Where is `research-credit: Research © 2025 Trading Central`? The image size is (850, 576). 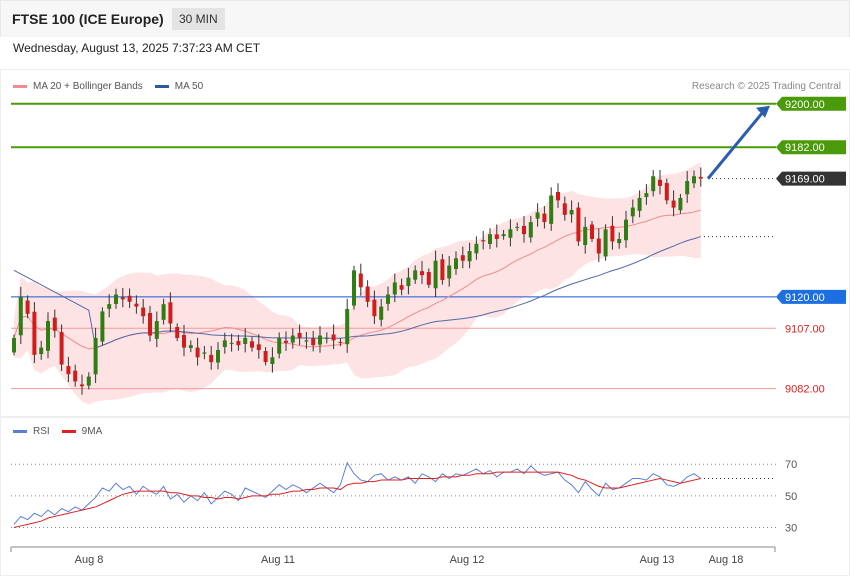
research-credit: Research © 2025 Trading Central is located at coordinates (766, 86).